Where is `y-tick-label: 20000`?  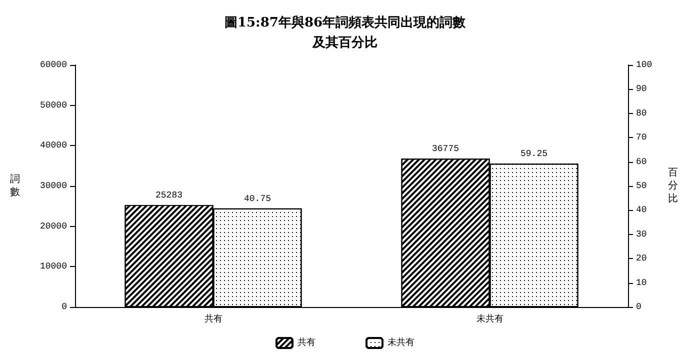
y-tick-label: 20000 is located at coordinates (53, 226).